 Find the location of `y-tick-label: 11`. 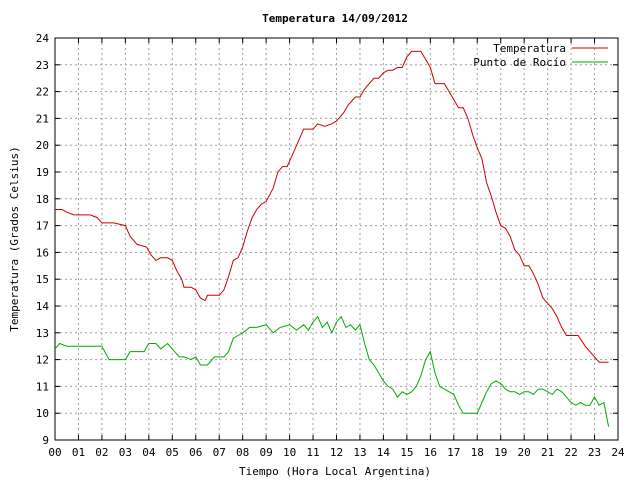

y-tick-label: 11 is located at coordinates (42, 386).